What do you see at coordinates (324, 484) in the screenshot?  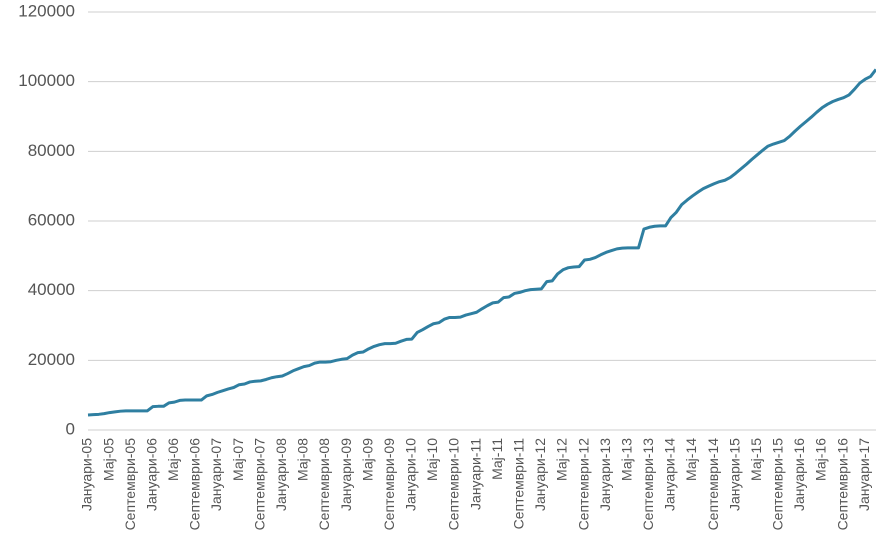 I see `x-tick-label: Септември-08` at bounding box center [324, 484].